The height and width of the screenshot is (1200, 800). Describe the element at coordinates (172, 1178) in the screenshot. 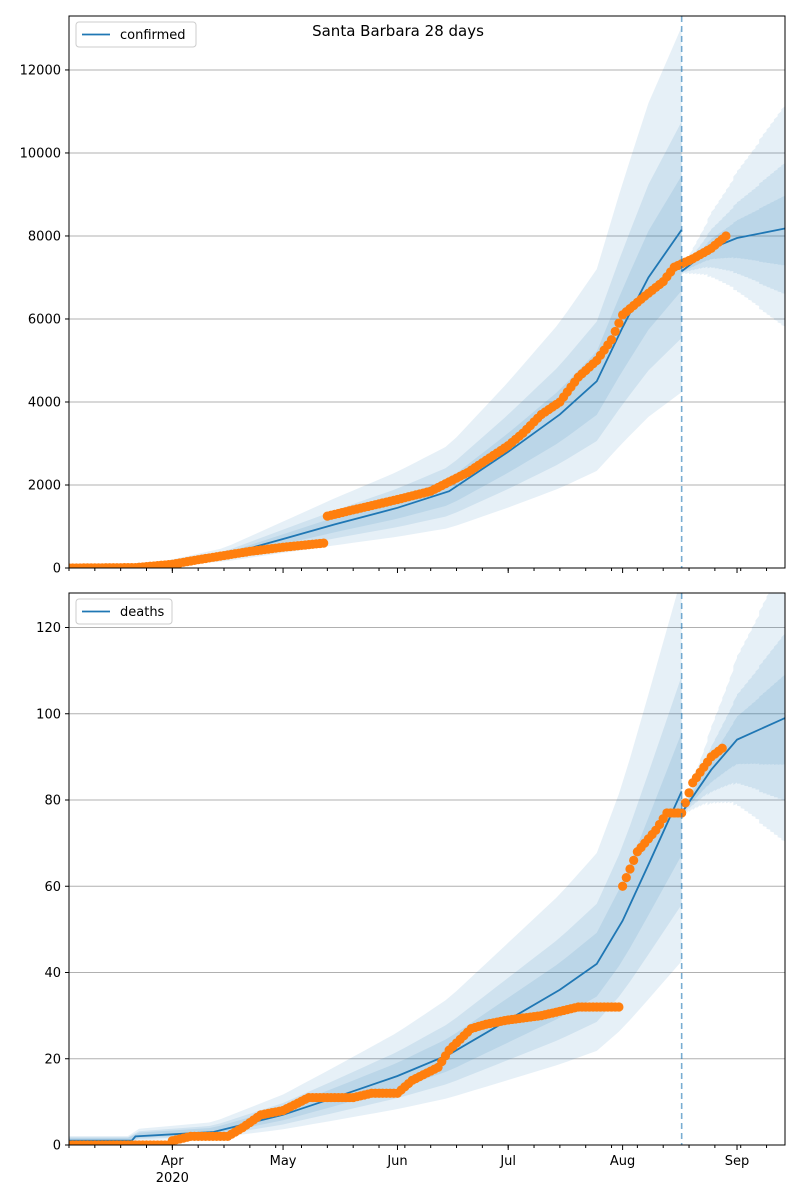

I see `x-tick-year-label: 2020` at that location.